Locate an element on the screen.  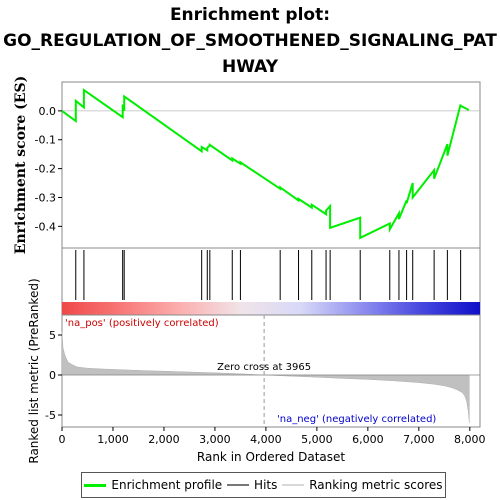
es-tick-label: -0.2 is located at coordinates (45, 169).